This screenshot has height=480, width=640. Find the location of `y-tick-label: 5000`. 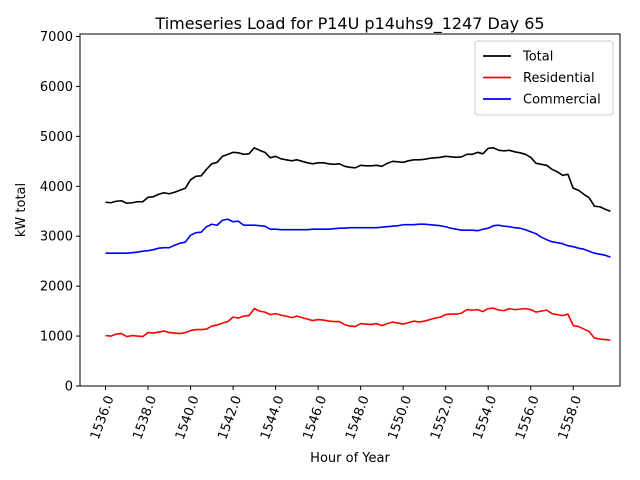

y-tick-label: 5000 is located at coordinates (56, 137).